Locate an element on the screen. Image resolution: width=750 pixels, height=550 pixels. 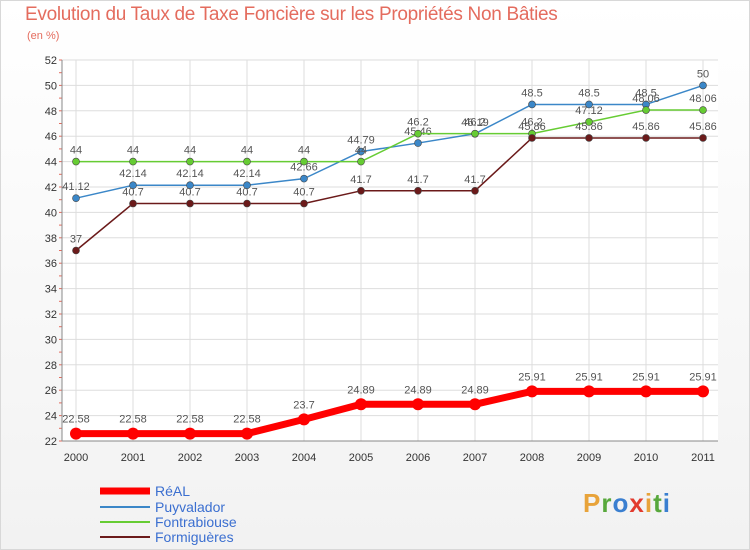
x-tick-label: 2000 is located at coordinates (76, 458).